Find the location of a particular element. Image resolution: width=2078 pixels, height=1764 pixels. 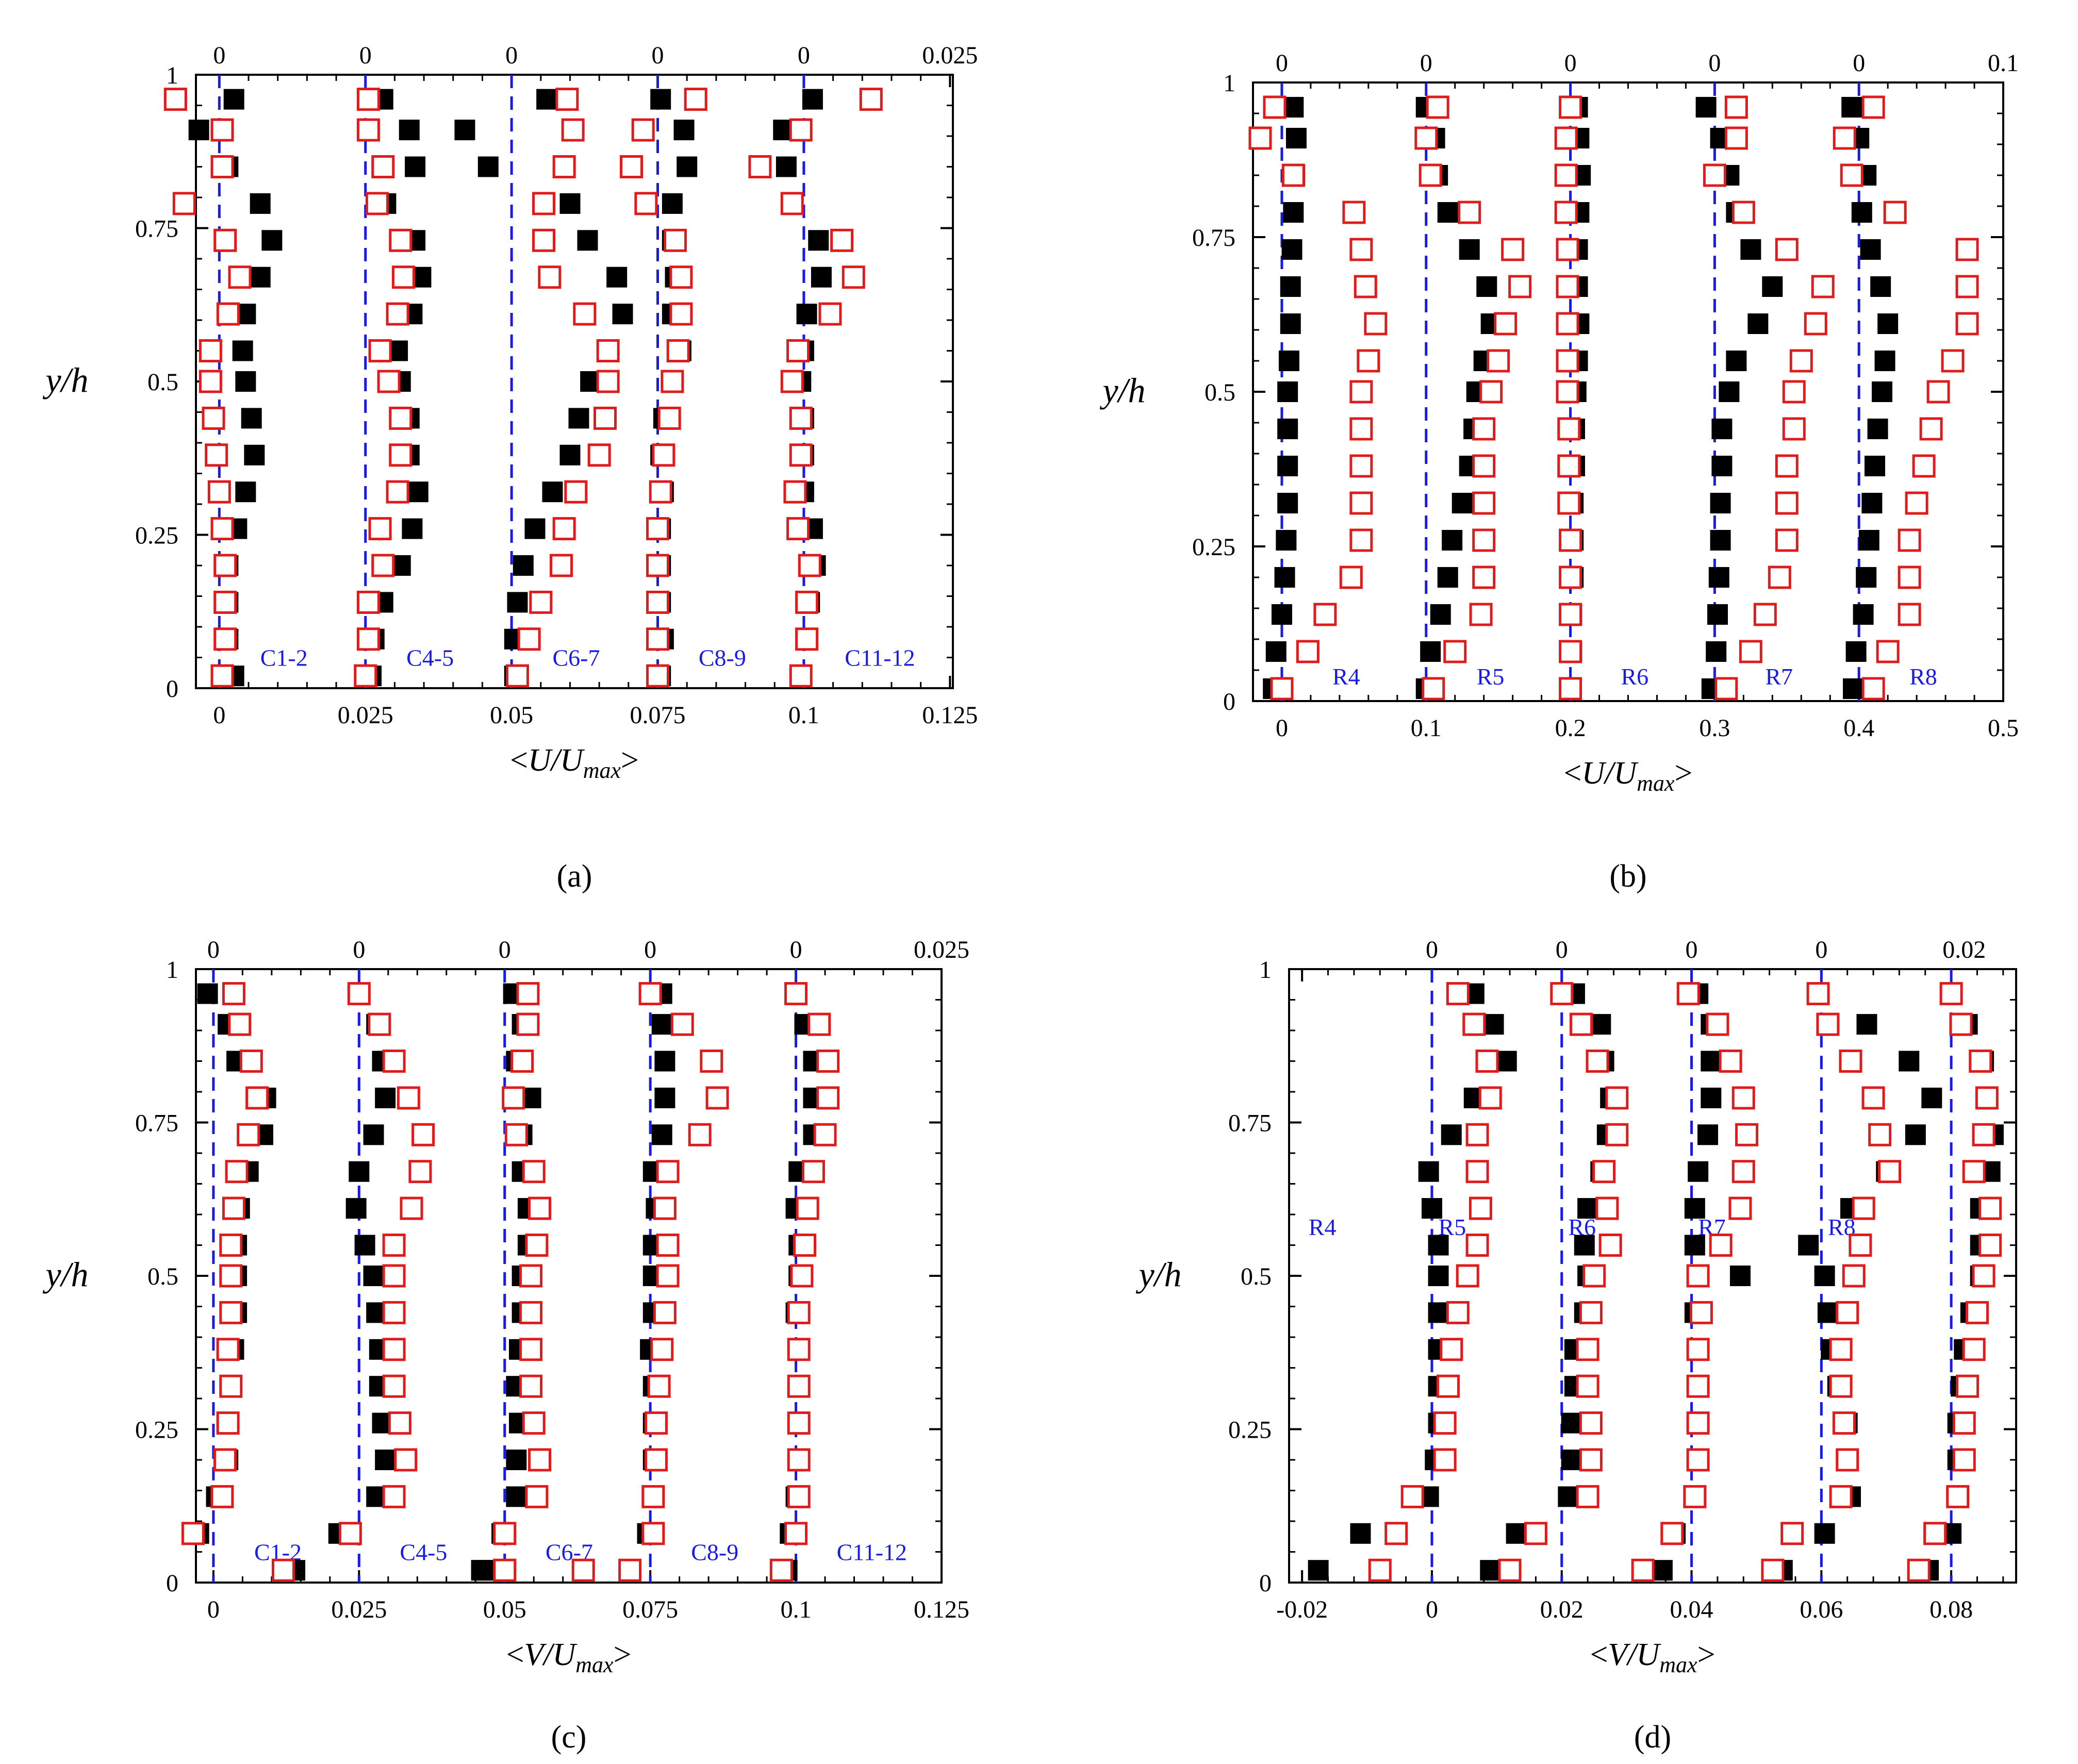

x-tick-label: 0.125 is located at coordinates (941, 1609).